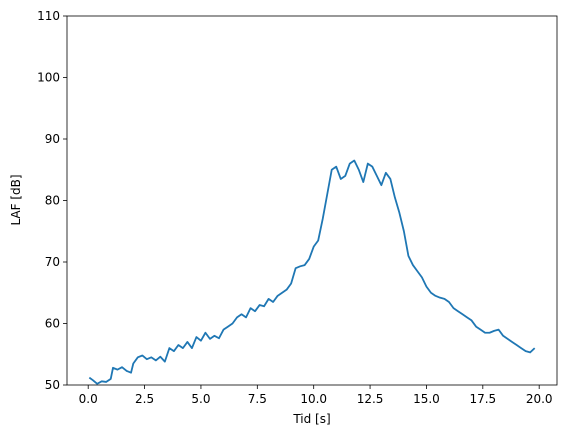 Image resolution: width=571 pixels, height=438 pixels. I want to click on y-tick-label: 90, so click(52, 139).